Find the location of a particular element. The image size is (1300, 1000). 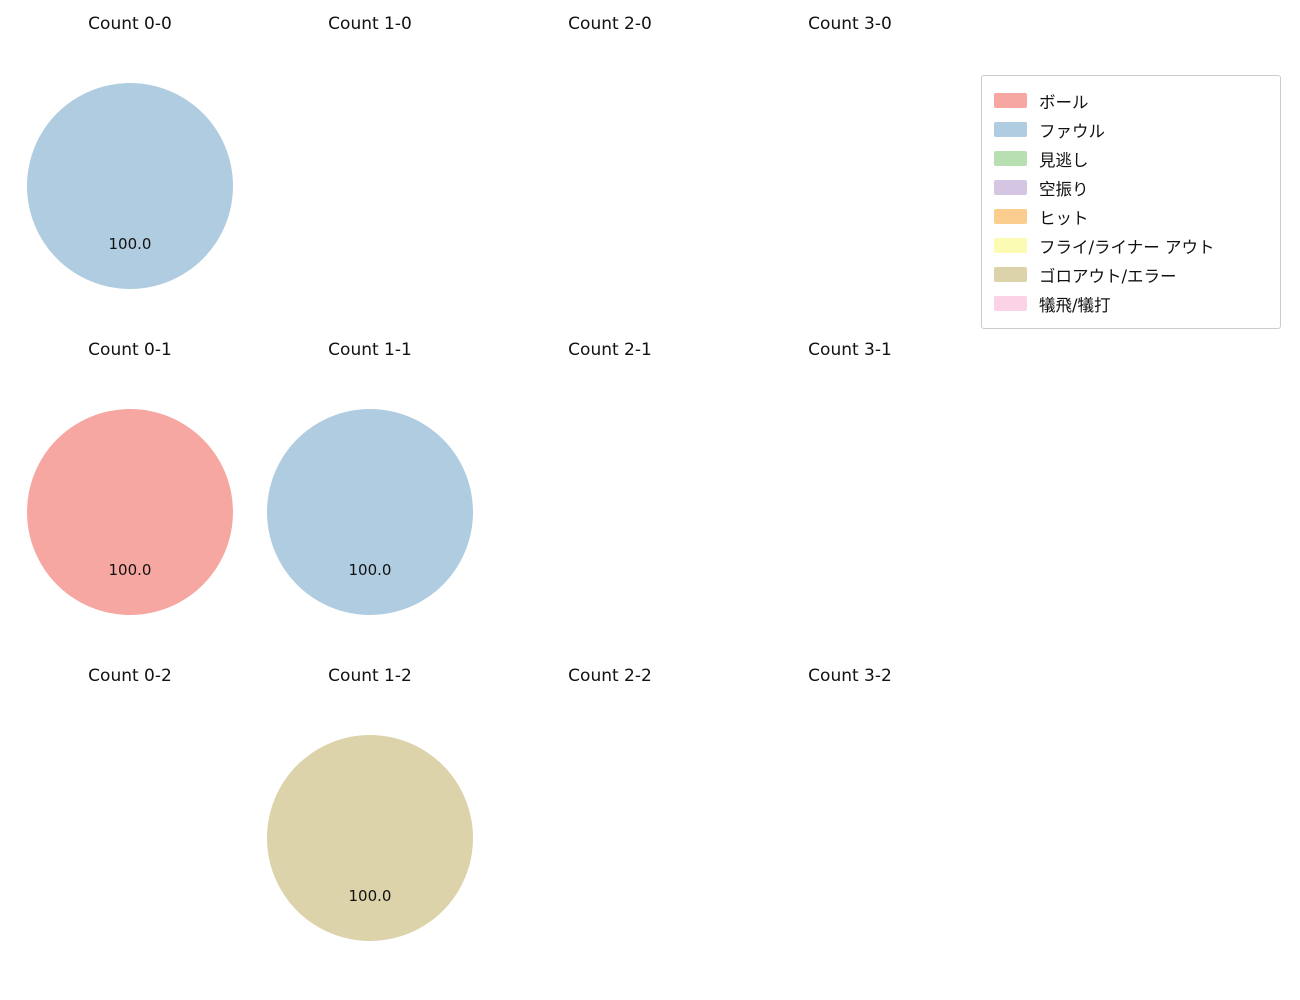

legend-item: 見逃し is located at coordinates (1131, 158).